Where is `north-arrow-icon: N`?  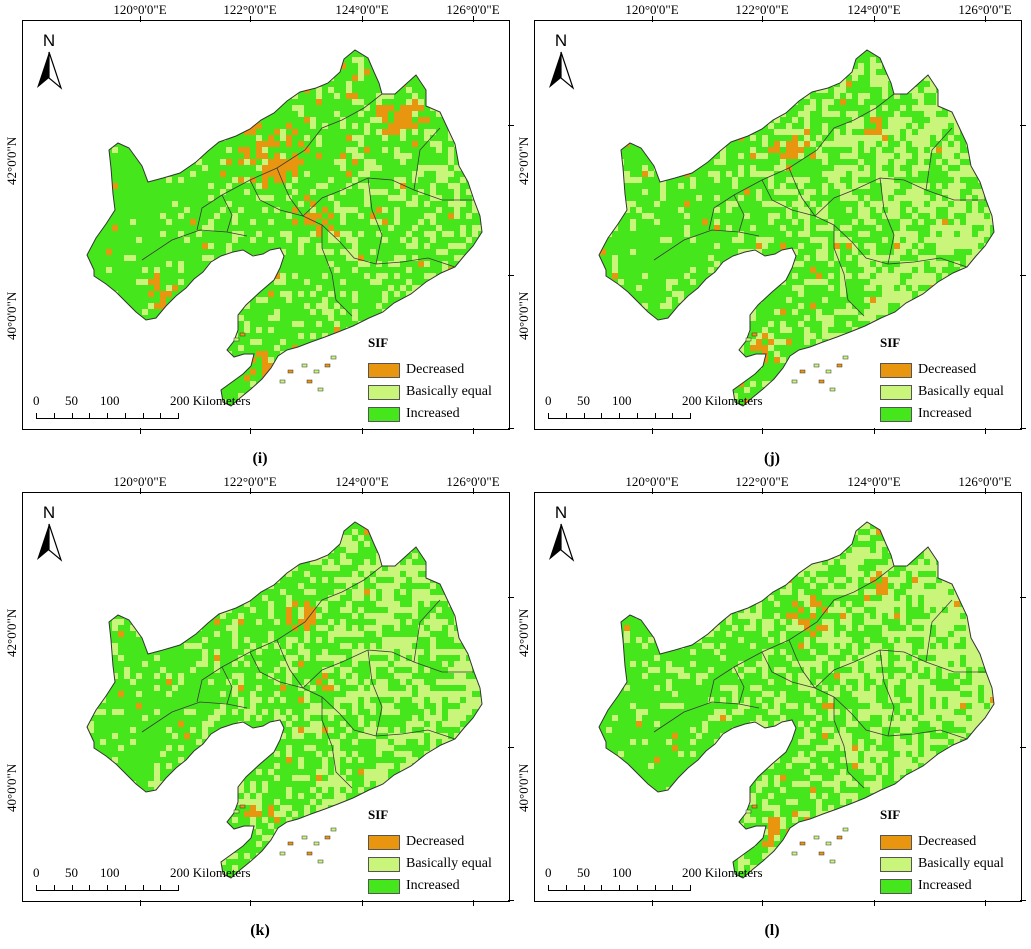 north-arrow-icon: N is located at coordinates (49, 535).